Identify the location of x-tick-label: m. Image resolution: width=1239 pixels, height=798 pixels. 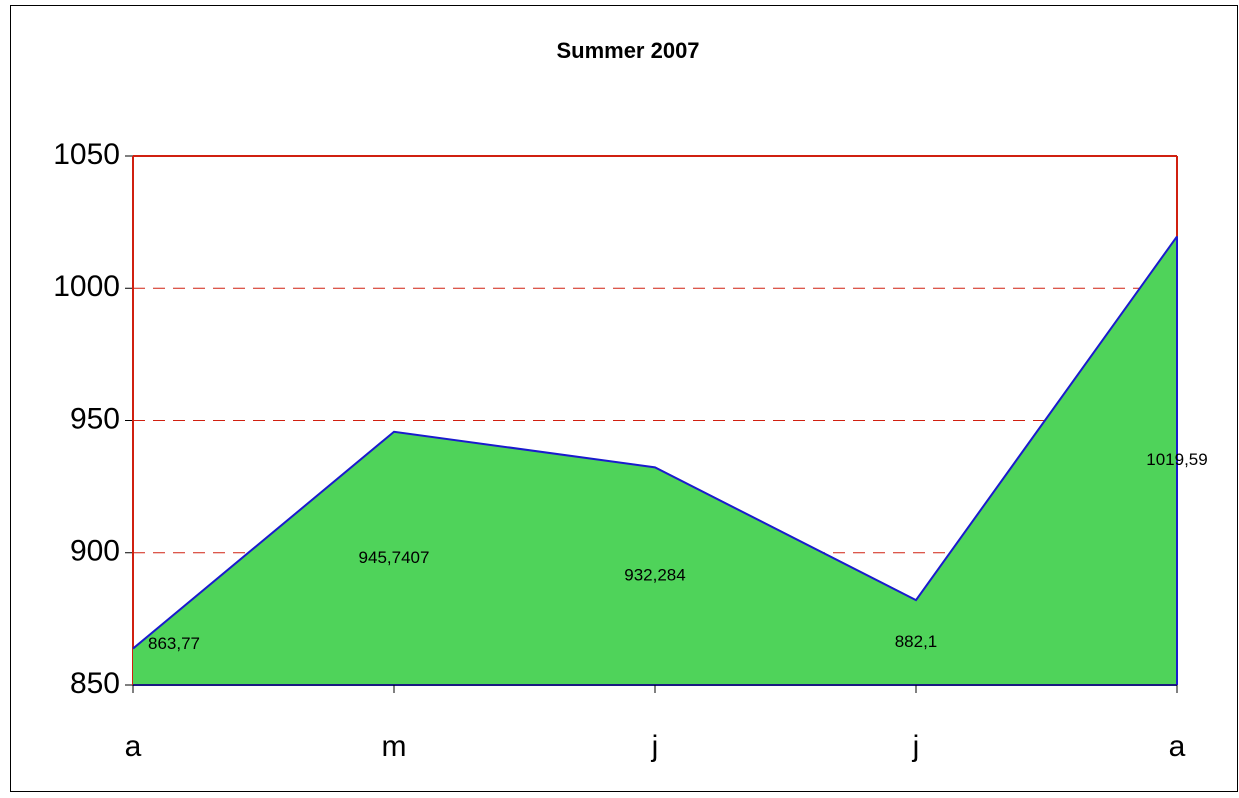
(394, 746).